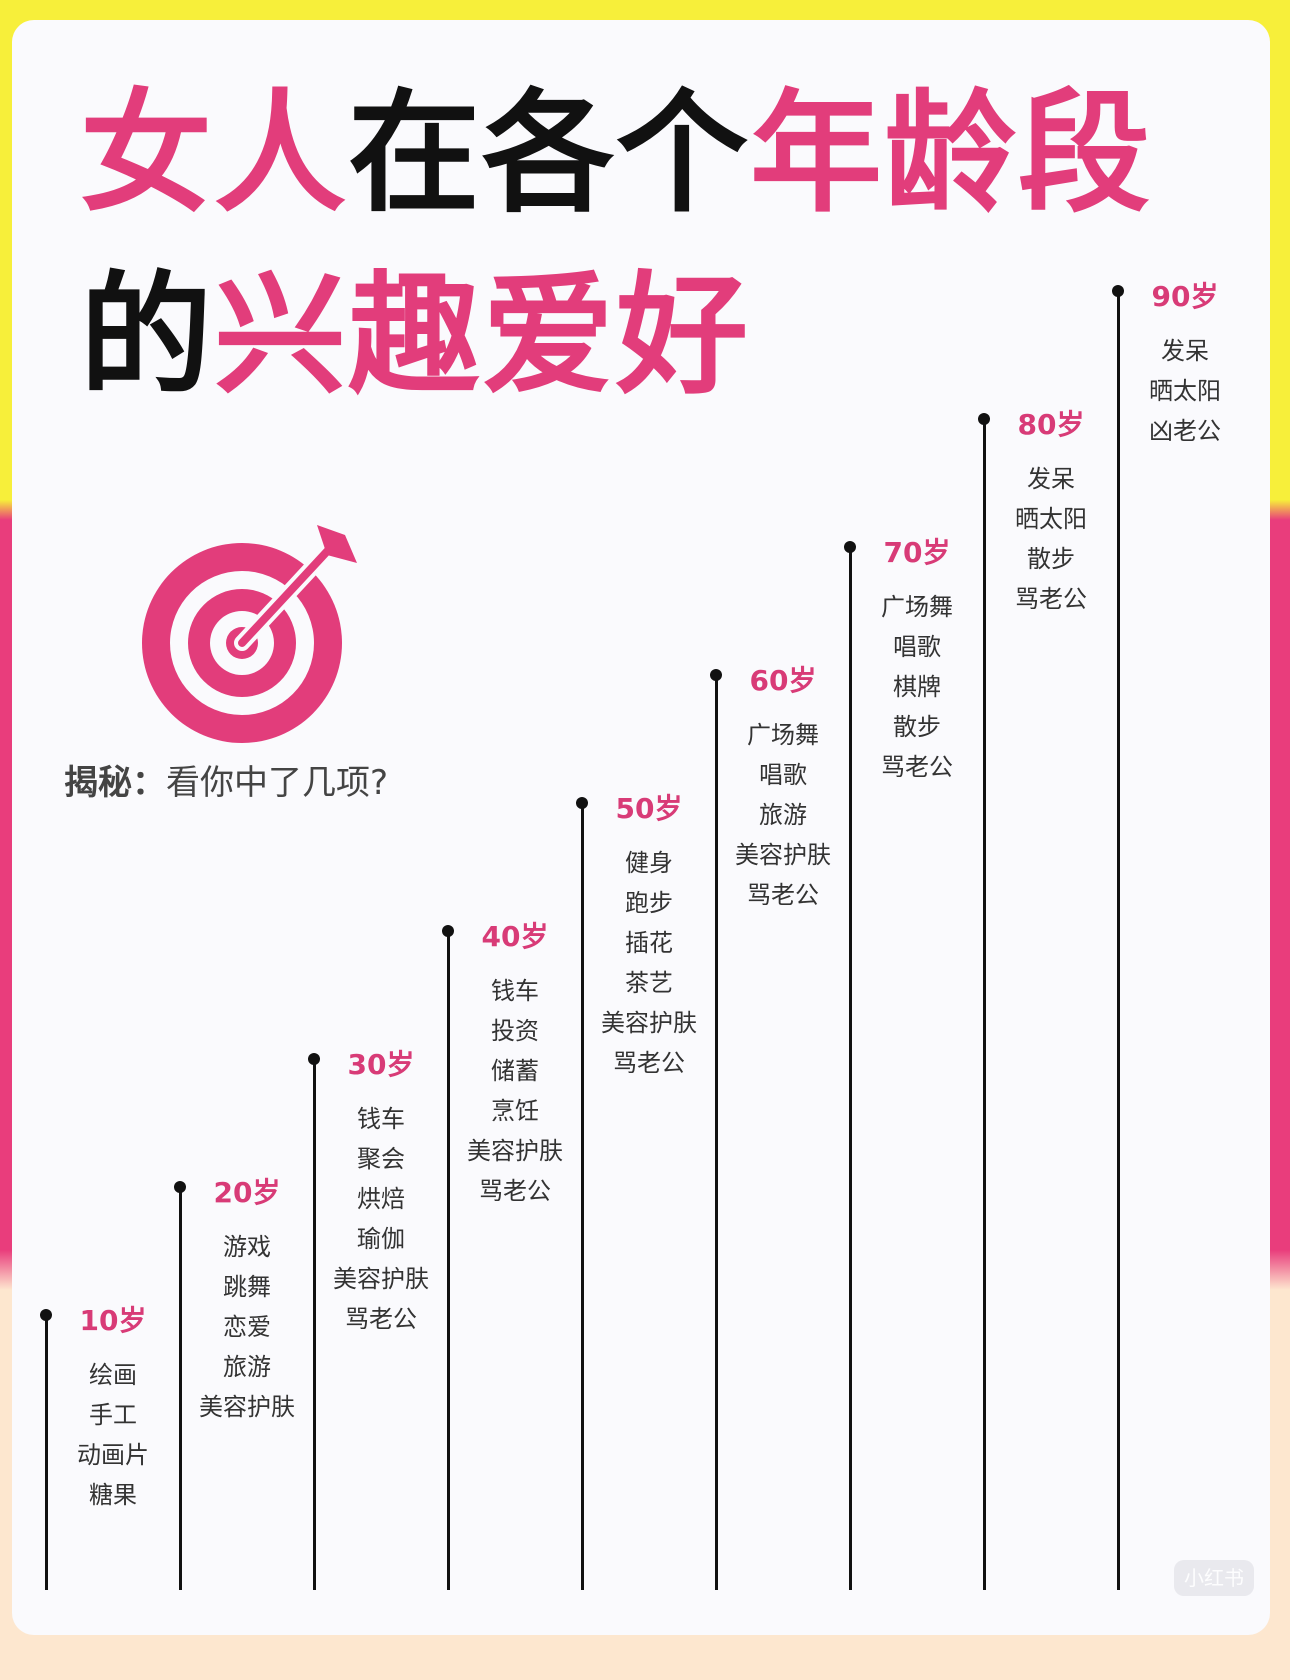  I want to click on stage-age-label: 70岁, so click(917, 552).